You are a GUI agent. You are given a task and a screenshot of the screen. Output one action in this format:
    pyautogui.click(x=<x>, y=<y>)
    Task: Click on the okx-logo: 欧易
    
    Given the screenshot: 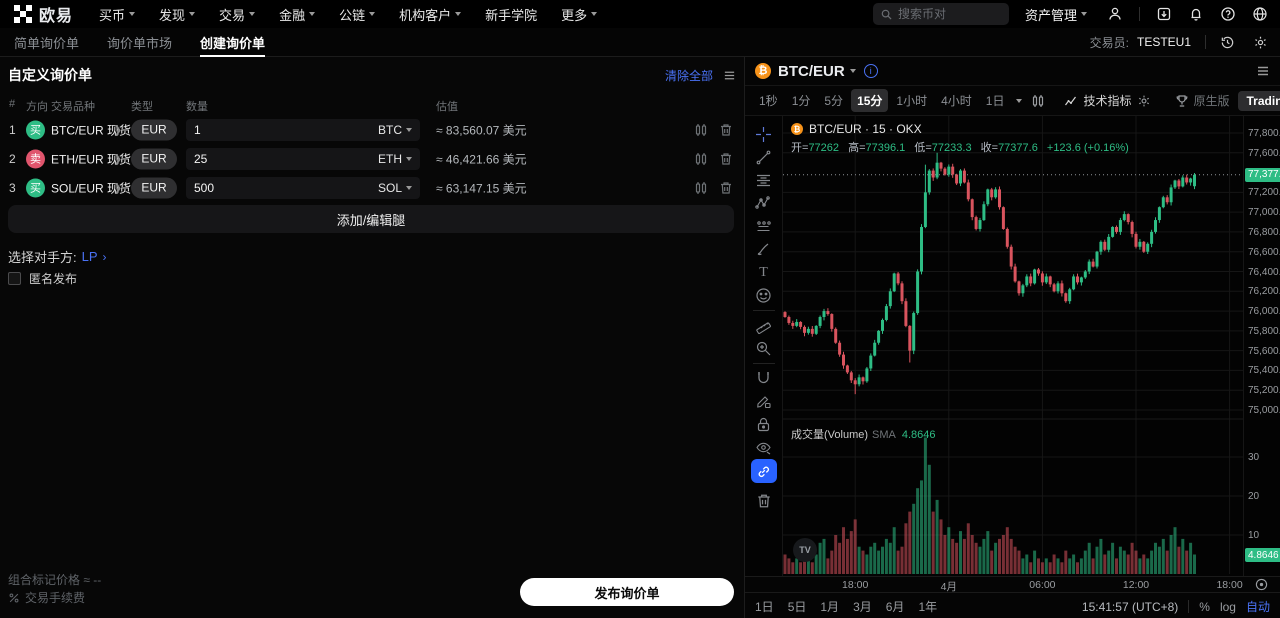 What is the action you would take?
    pyautogui.click(x=43, y=14)
    